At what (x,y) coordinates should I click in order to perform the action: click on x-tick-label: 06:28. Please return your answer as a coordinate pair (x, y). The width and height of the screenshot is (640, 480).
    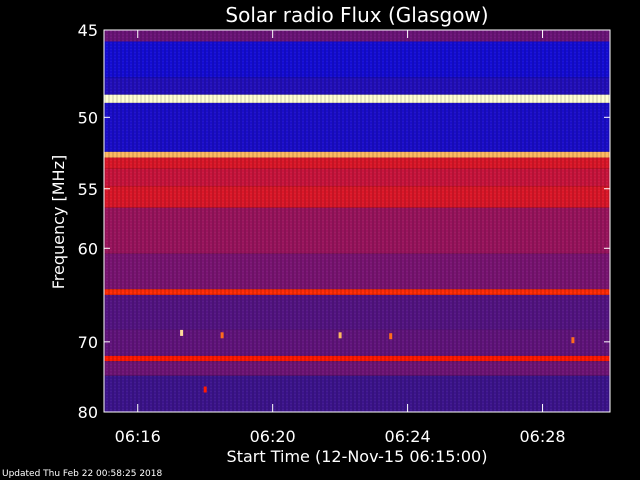
    Looking at the image, I should click on (542, 436).